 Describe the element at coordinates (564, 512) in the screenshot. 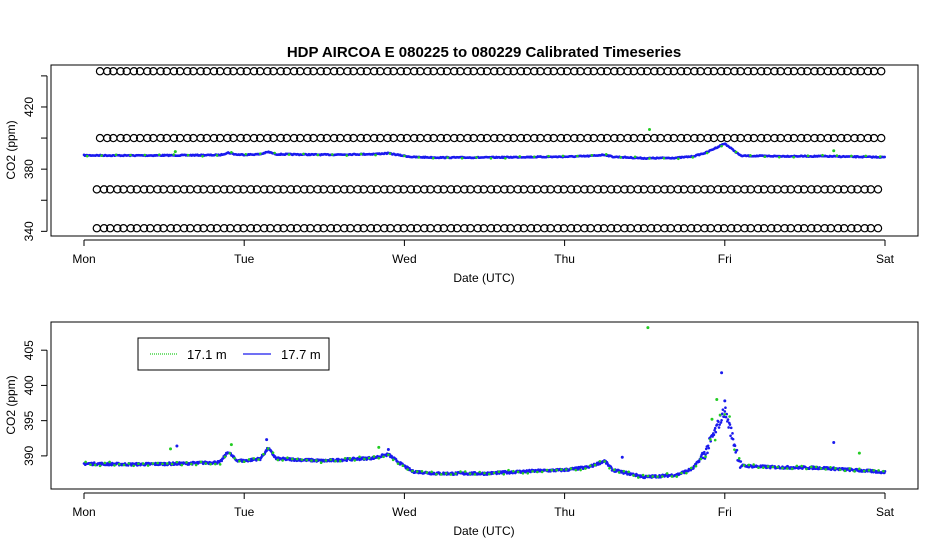

I see `bottom-x-tick-label: Thu` at that location.